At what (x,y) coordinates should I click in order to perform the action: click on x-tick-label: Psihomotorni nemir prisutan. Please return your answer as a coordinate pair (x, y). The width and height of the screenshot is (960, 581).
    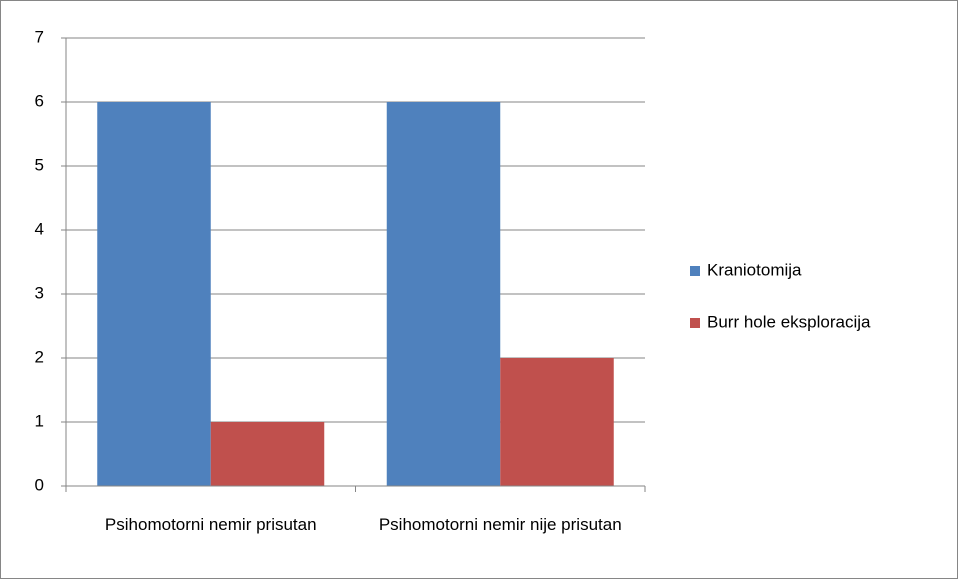
    Looking at the image, I should click on (210, 524).